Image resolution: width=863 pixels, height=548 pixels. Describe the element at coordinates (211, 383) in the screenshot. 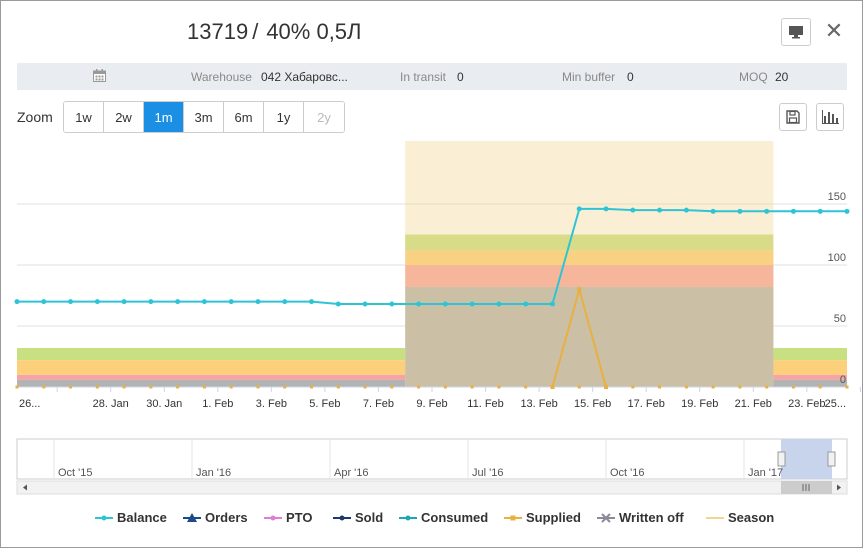

I see `zone-gray-left` at that location.